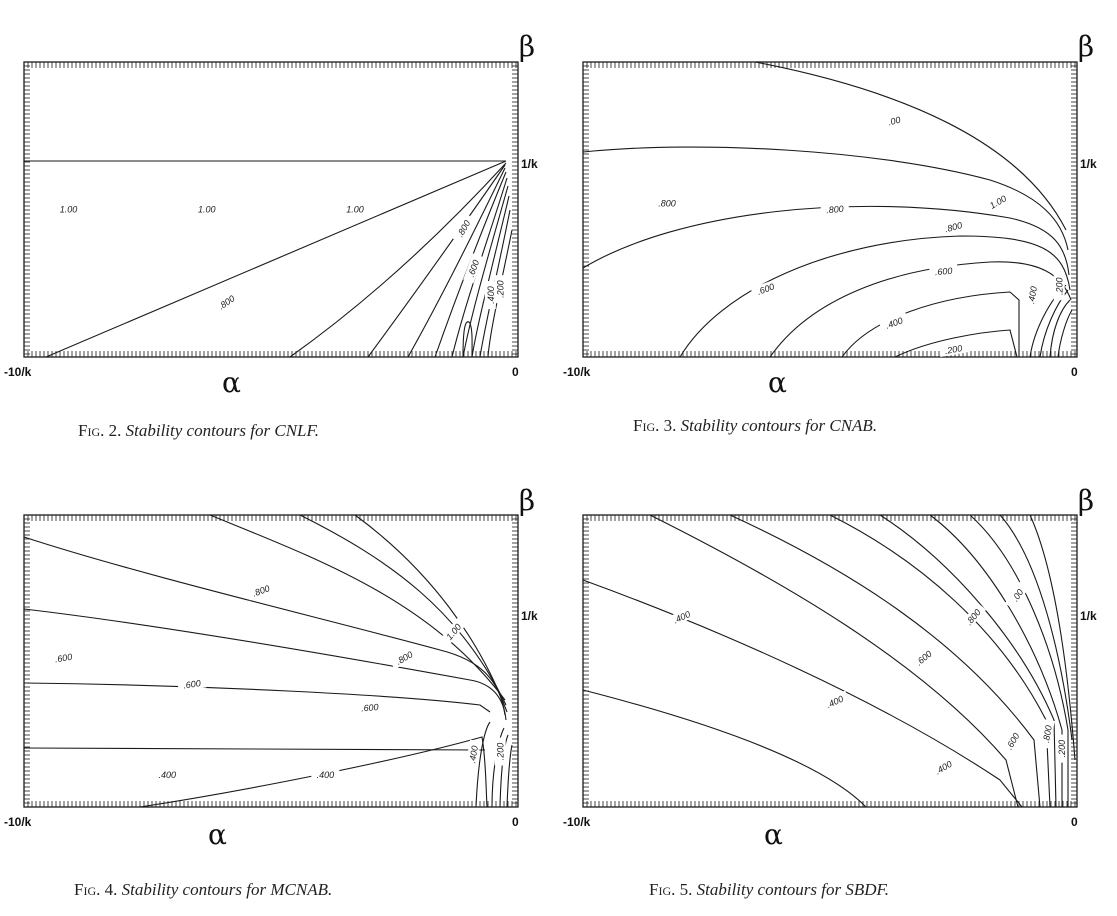 The width and height of the screenshot is (1117, 916). Describe the element at coordinates (953, 349) in the screenshot. I see `contour-label: .200` at that location.